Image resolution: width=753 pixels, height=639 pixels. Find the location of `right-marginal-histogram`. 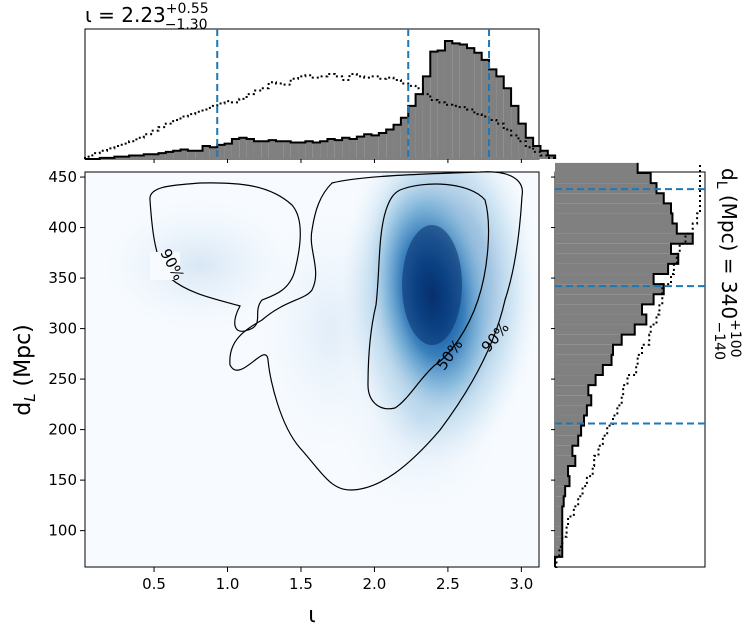

right-marginal-histogram is located at coordinates (628, 365).